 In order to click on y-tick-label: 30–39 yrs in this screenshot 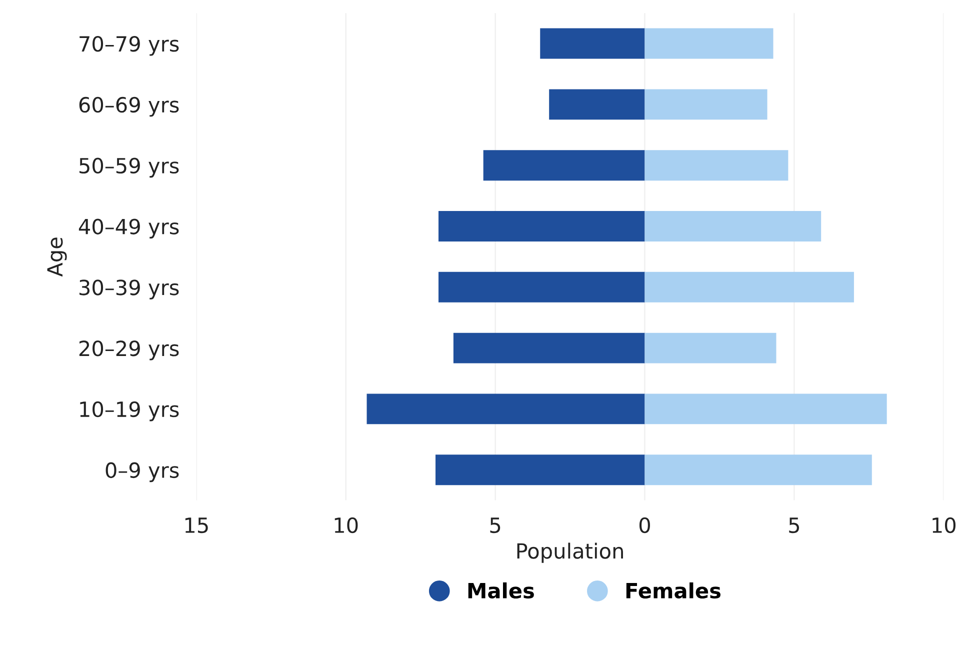, I will do `click(129, 290)`.